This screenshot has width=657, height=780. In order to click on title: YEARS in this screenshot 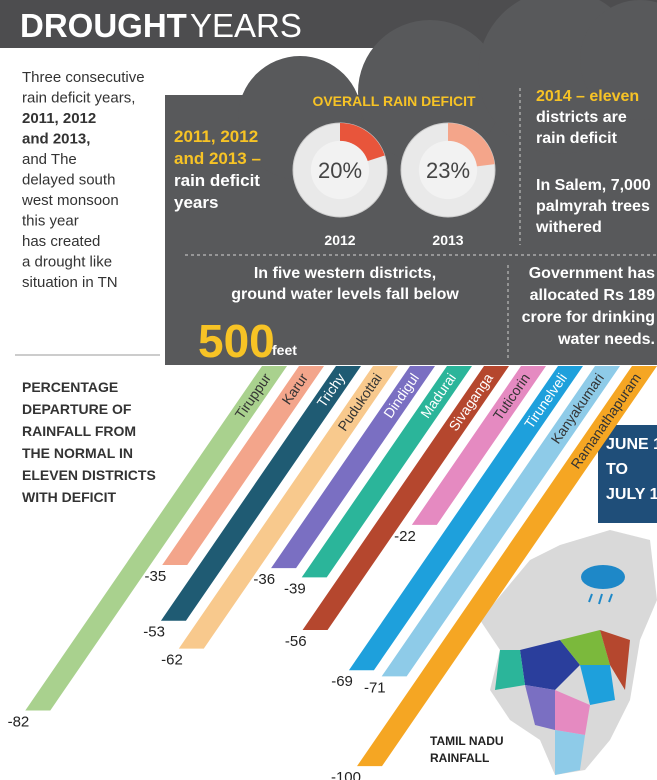, I will do `click(246, 25)`.